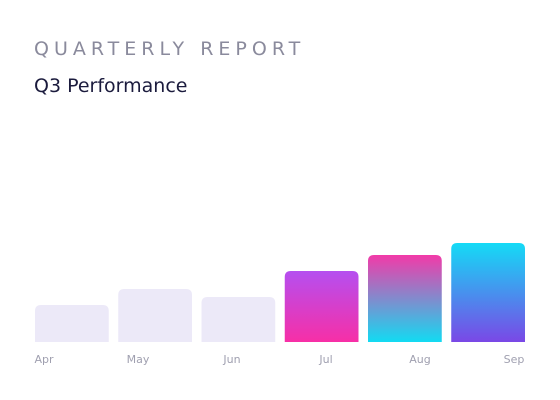  I want to click on x-tick-label: Jun, so click(231, 359).